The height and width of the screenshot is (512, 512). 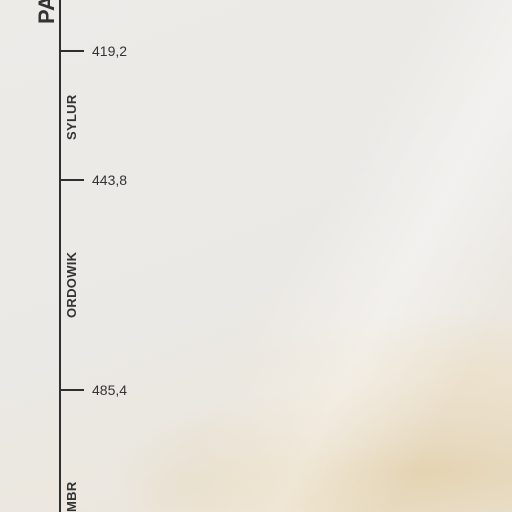 I want to click on period-label-ordowik: ORDOWIK, so click(x=71, y=284).